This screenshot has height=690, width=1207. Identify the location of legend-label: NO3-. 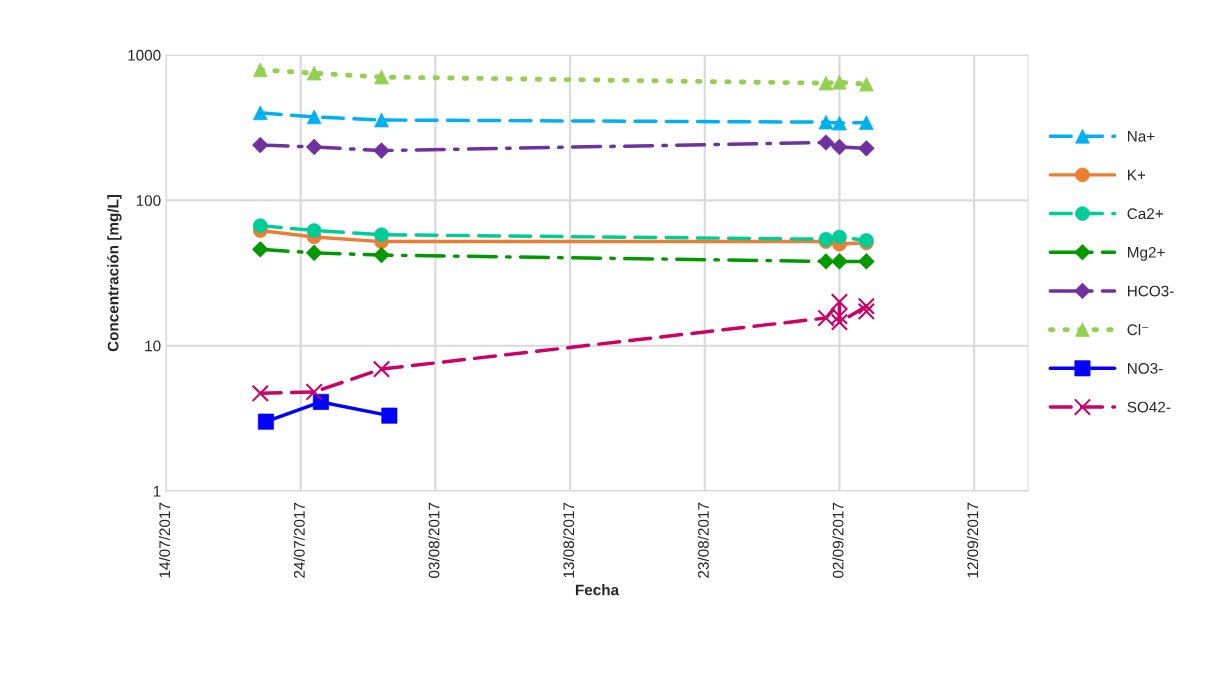
(1145, 368).